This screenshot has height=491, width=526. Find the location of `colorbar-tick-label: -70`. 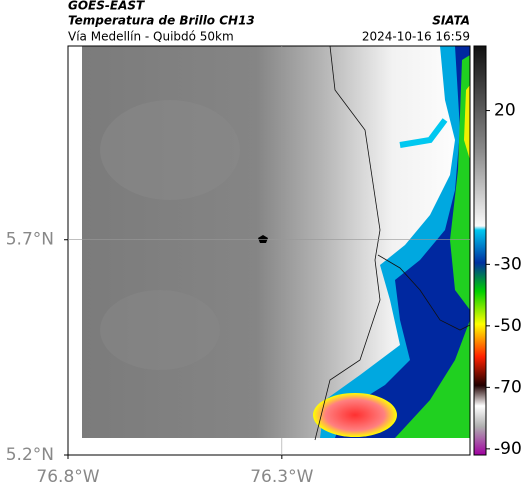

colorbar-tick-label: -70 is located at coordinates (508, 387).